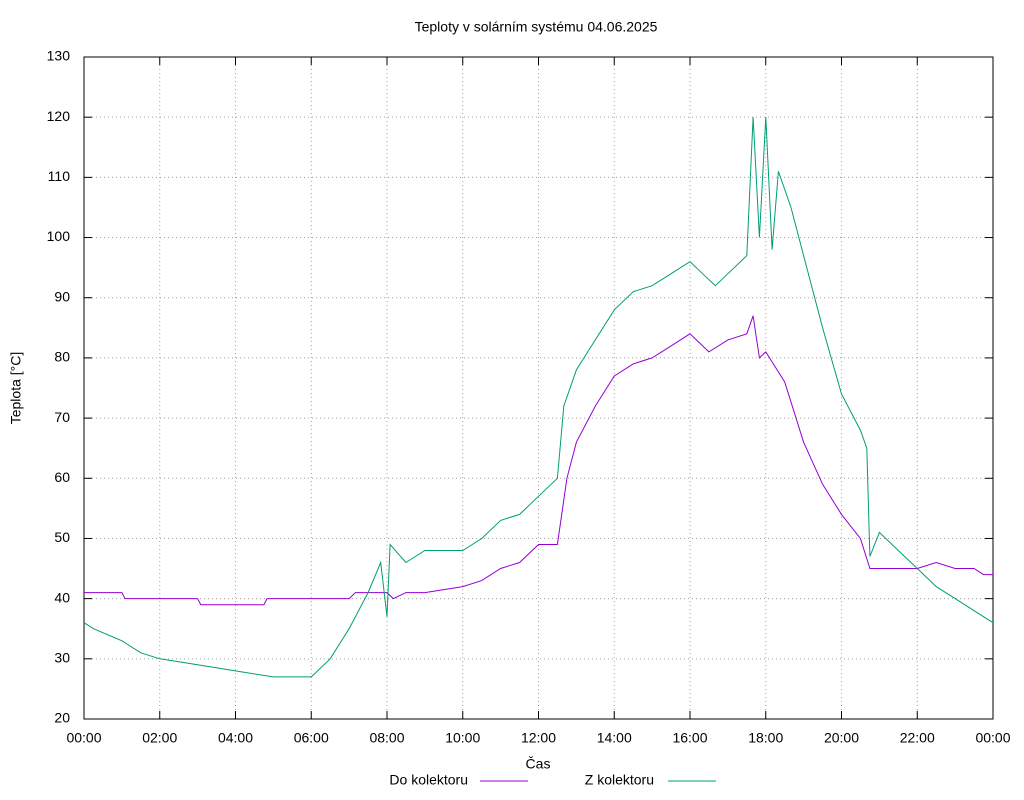 The height and width of the screenshot is (800, 1024). I want to click on x-tick-label: 22:00, so click(917, 738).